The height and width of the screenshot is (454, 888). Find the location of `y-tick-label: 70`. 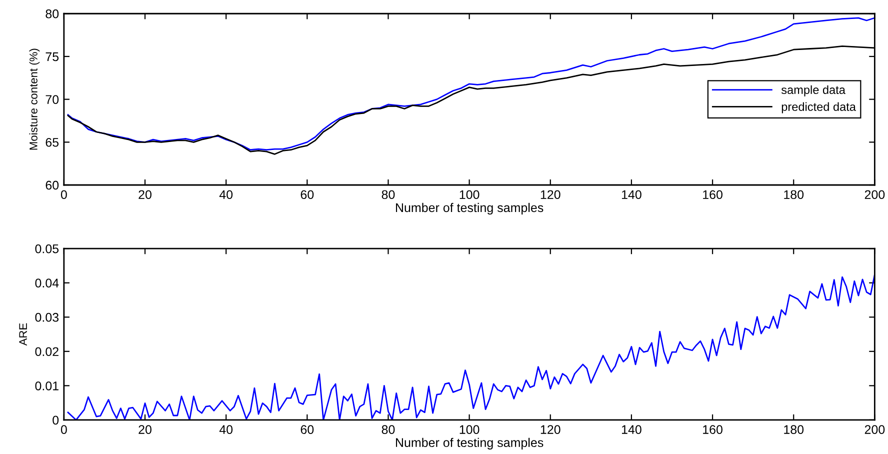

y-tick-label: 70 is located at coordinates (52, 99).